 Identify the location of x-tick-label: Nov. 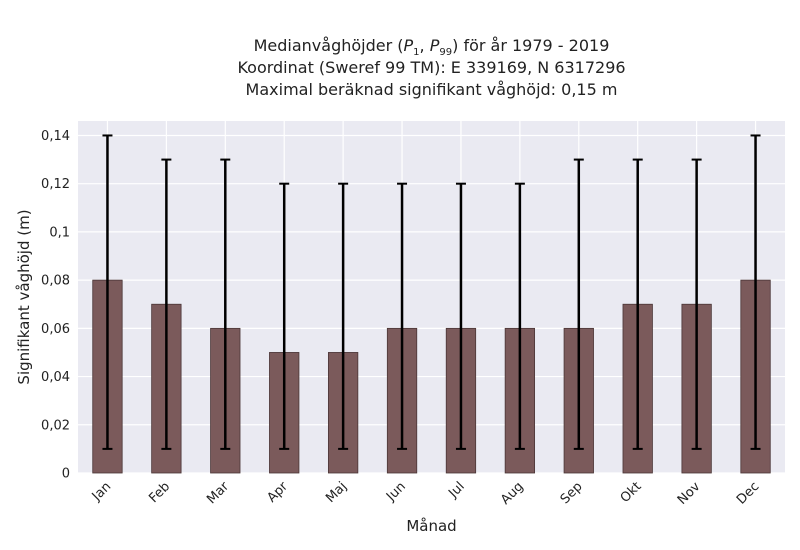
(689, 493).